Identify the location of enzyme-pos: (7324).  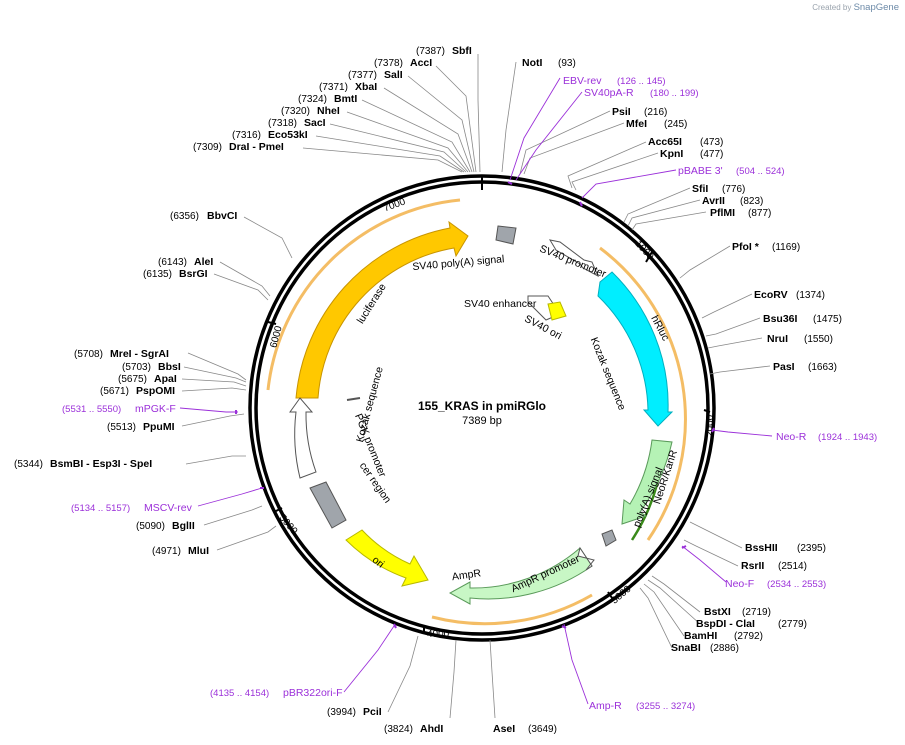
(312, 99).